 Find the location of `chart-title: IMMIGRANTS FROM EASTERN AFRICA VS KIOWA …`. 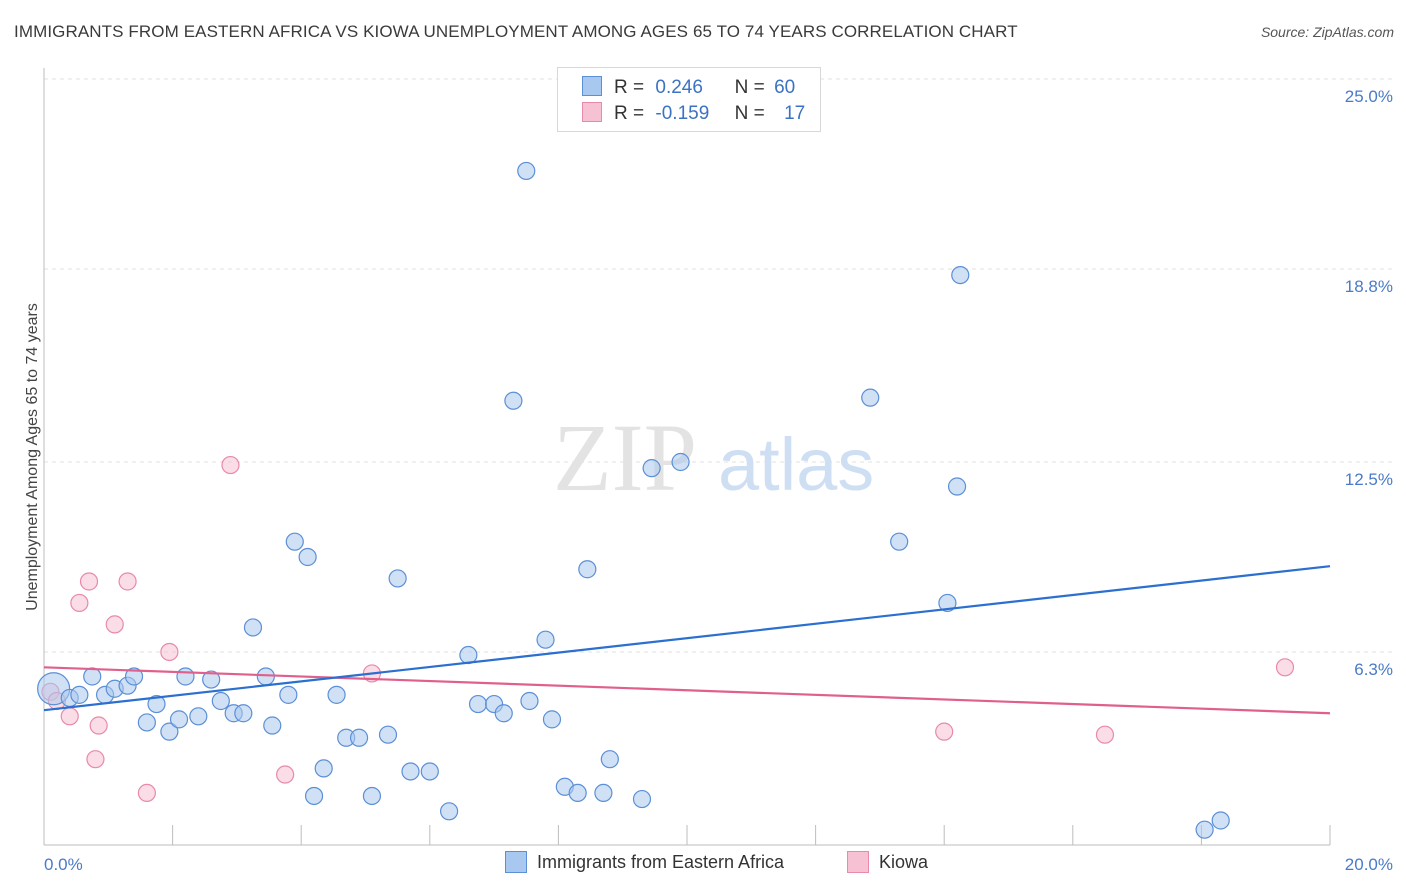

chart-title: IMMIGRANTS FROM EASTERN AFRICA VS KIOWA … is located at coordinates (516, 31).